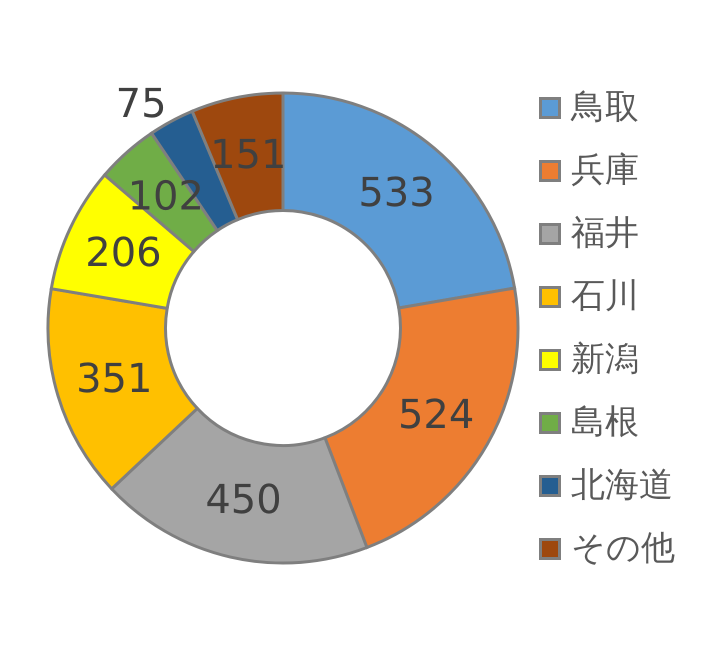  I want to click on legend-label: 石川, so click(605, 296).